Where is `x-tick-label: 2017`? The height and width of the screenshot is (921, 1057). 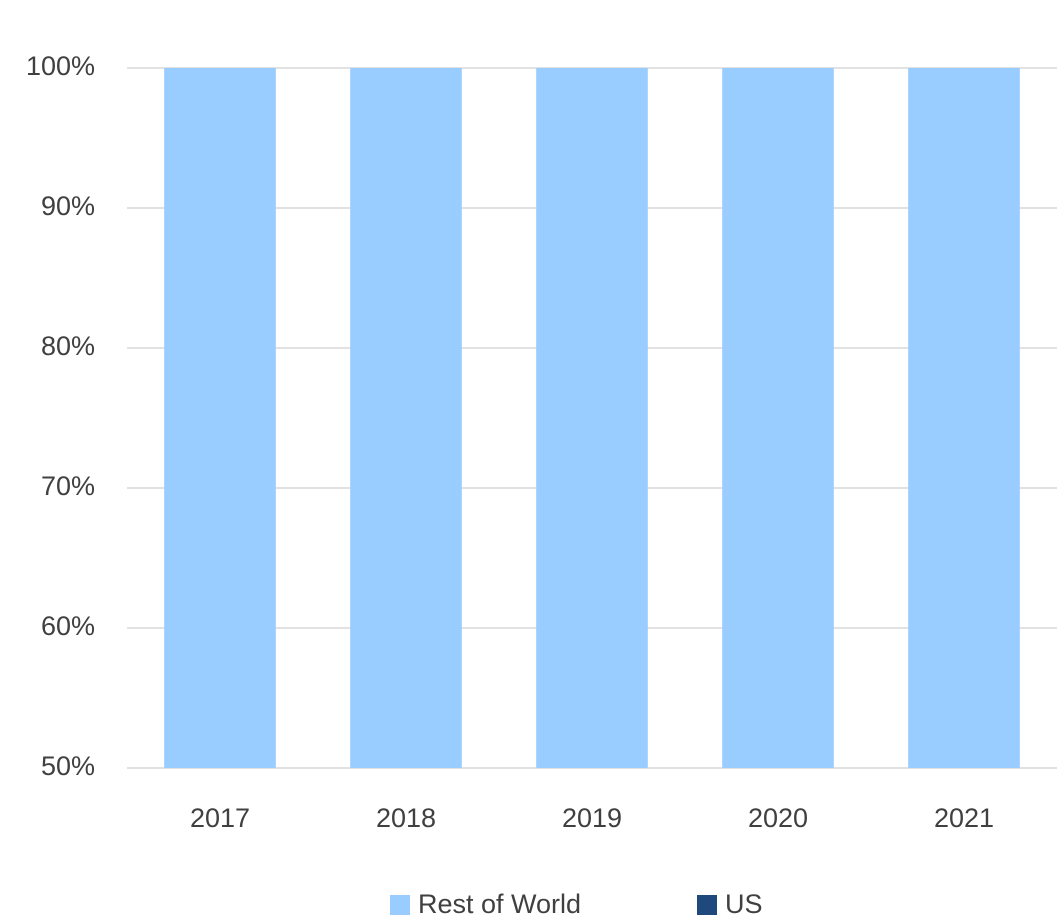 x-tick-label: 2017 is located at coordinates (220, 818).